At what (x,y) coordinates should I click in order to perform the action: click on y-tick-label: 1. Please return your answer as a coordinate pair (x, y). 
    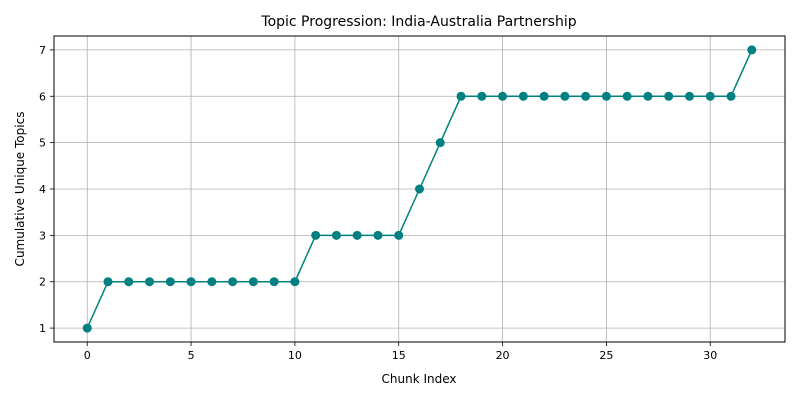
    Looking at the image, I should click on (42, 328).